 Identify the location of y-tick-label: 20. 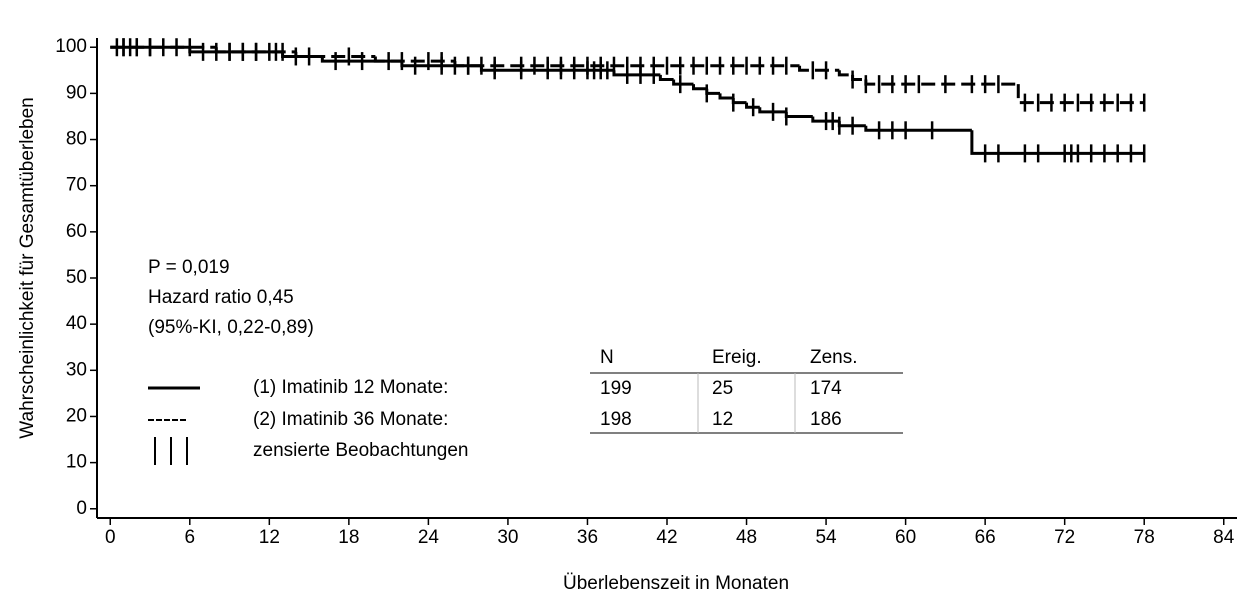
(76, 415).